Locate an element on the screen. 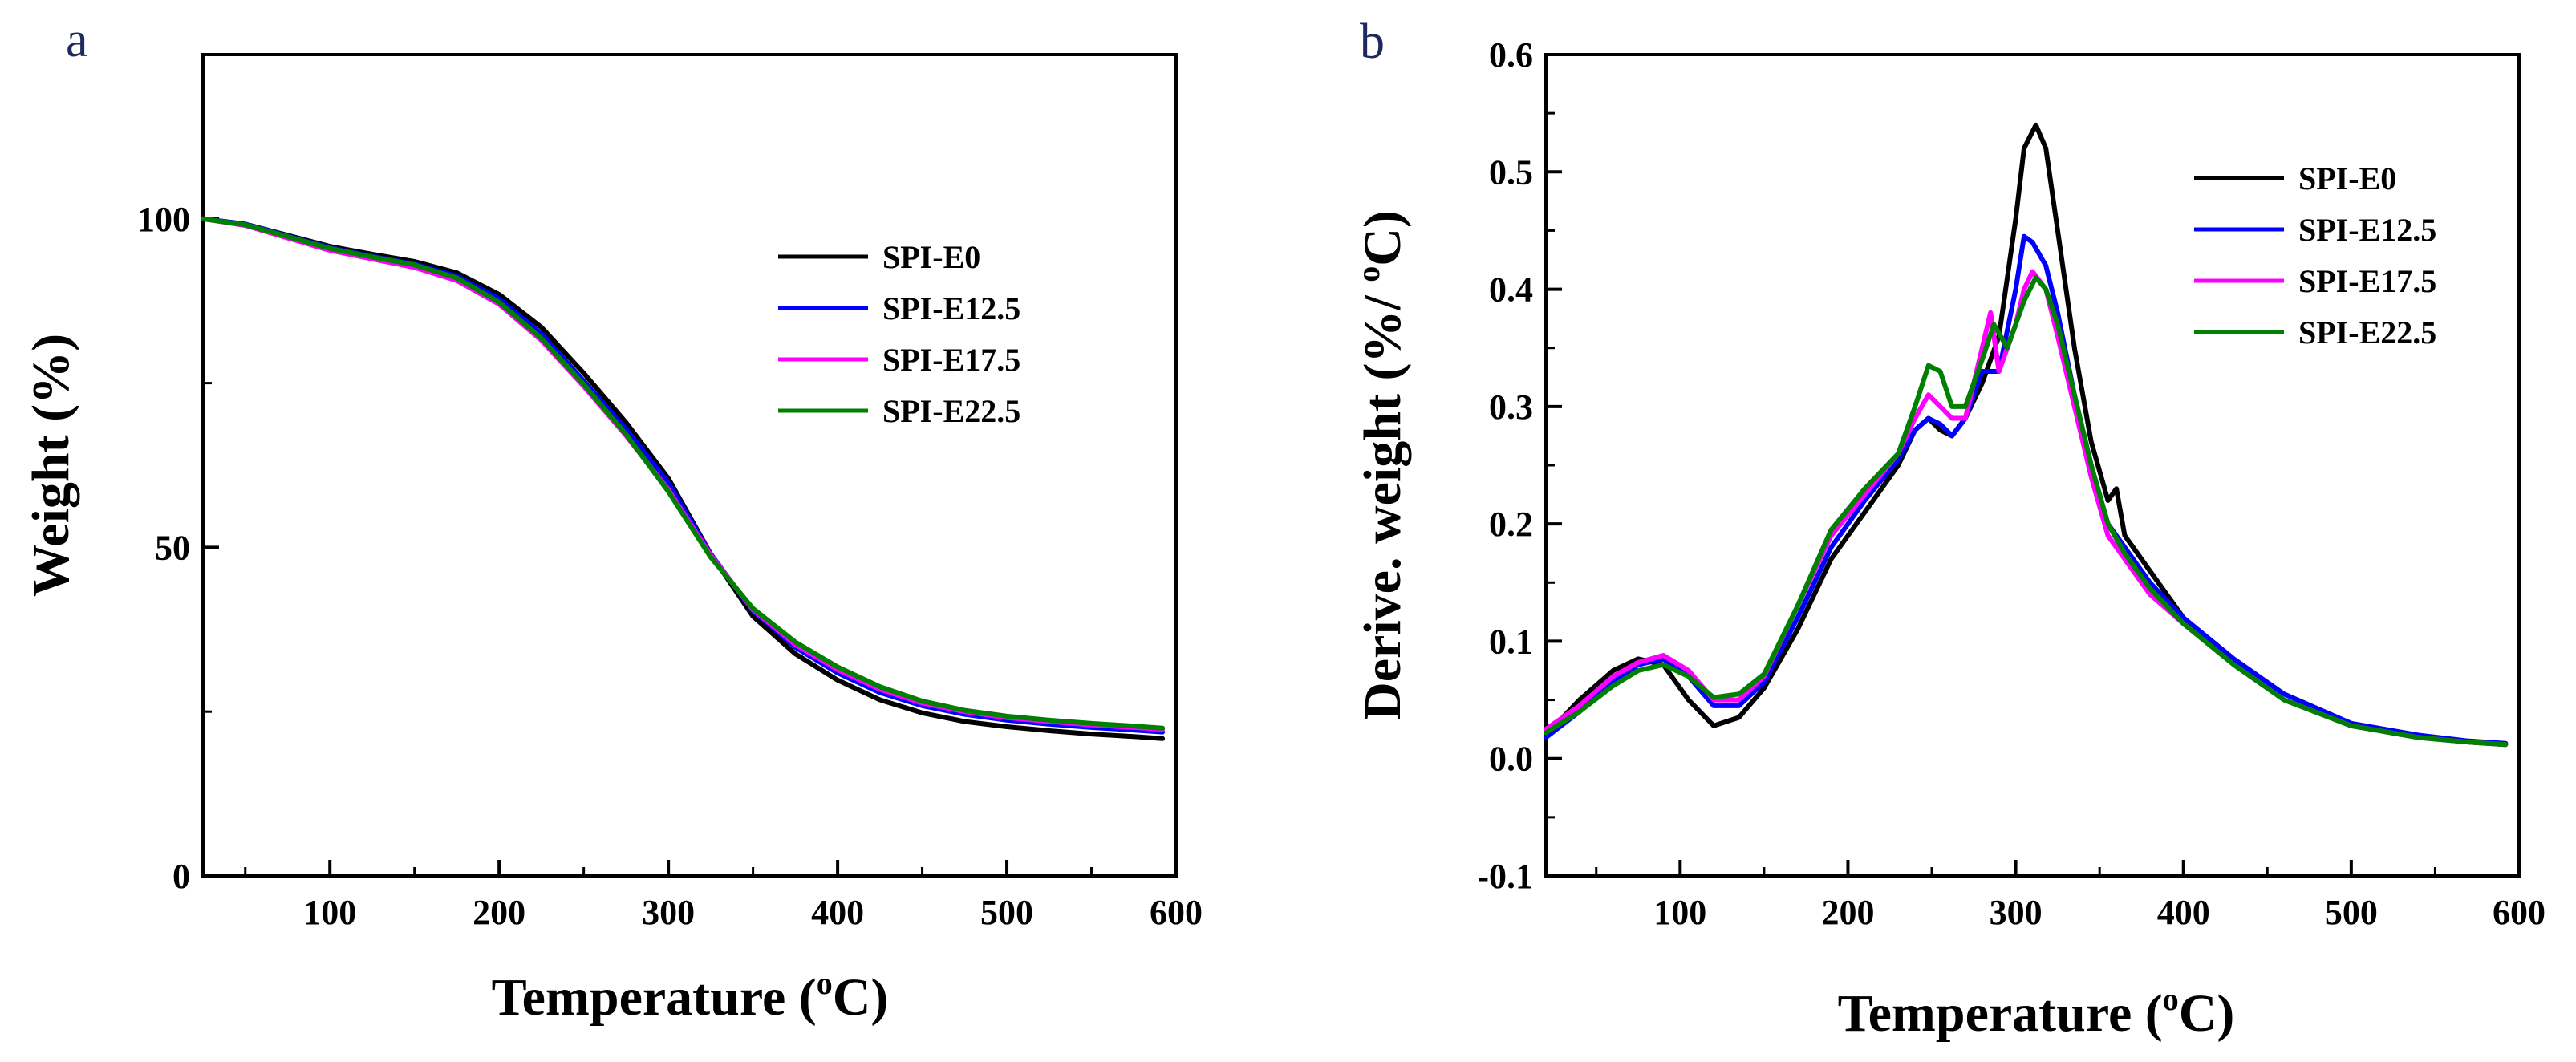 The height and width of the screenshot is (1062, 2576). y-tick-label: 0.3 is located at coordinates (1511, 407).